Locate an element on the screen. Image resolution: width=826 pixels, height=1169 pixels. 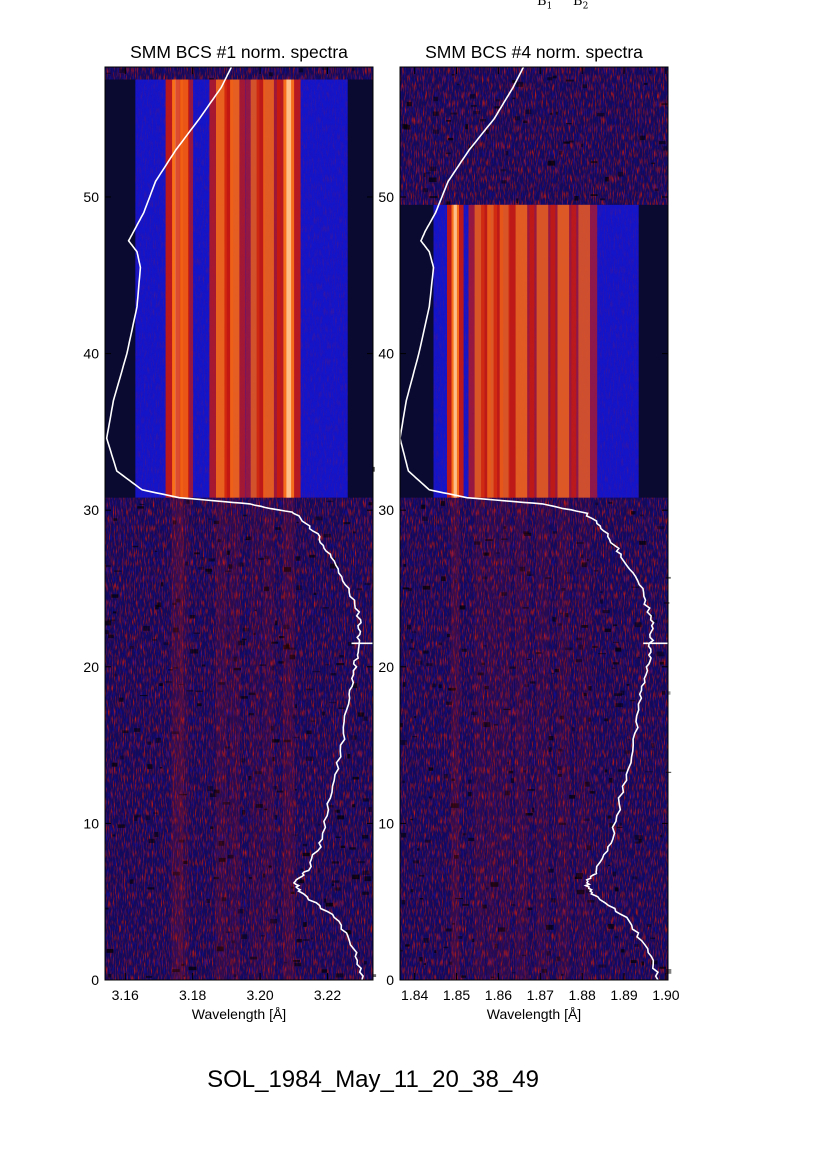
x-tick-label: 1.87 is located at coordinates (540, 995).